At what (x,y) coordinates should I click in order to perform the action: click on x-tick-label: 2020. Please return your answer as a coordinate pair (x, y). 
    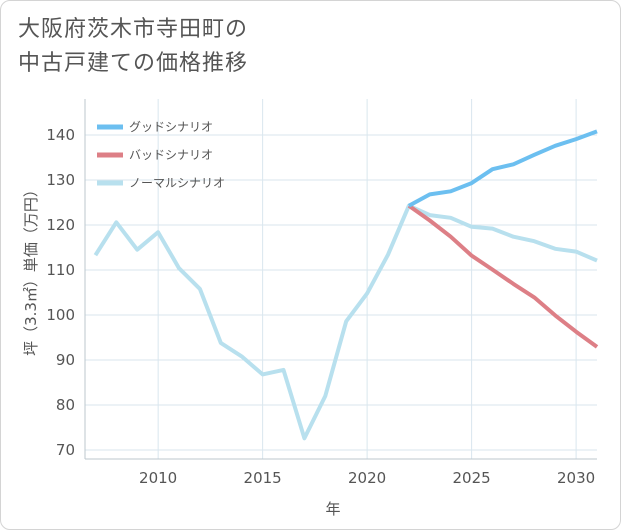
    Looking at the image, I should click on (367, 478).